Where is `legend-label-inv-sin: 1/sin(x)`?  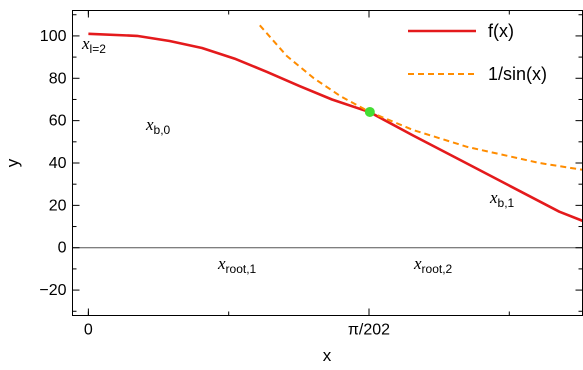 legend-label-inv-sin: 1/sin(x) is located at coordinates (517, 74).